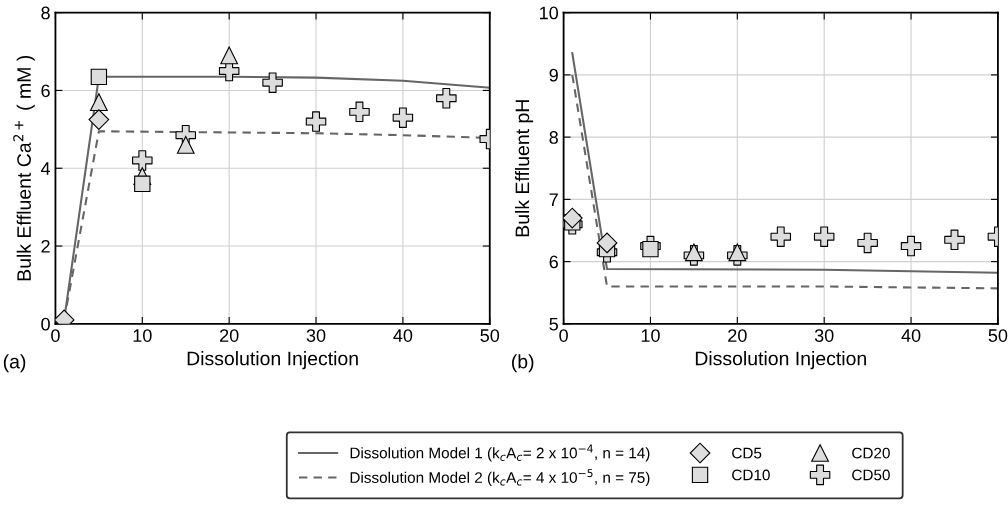  What do you see at coordinates (45, 168) in the screenshot?
I see `y-tick-label: 4` at bounding box center [45, 168].